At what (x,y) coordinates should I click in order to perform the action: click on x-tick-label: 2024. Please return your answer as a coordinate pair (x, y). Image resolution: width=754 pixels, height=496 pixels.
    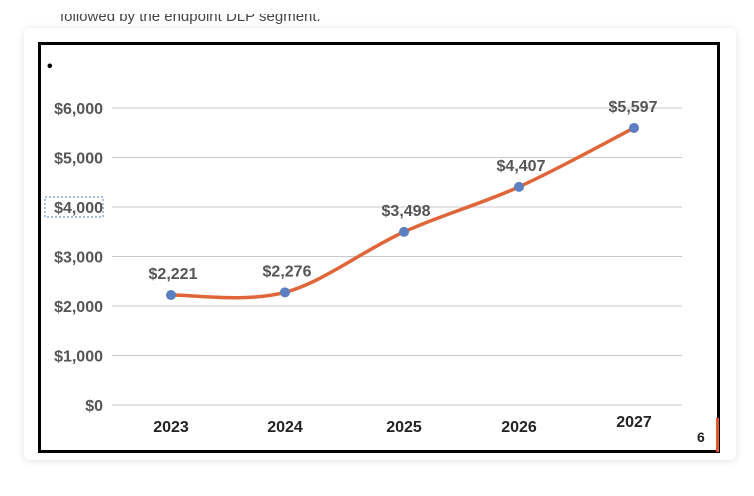
    Looking at the image, I should click on (285, 427).